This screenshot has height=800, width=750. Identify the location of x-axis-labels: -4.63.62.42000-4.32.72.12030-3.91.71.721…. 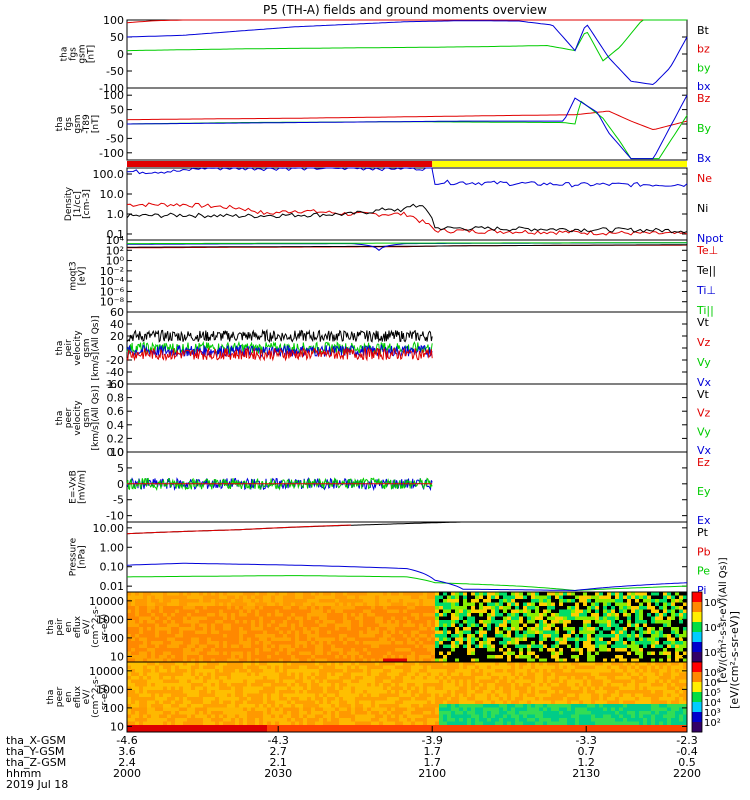
(353, 758).